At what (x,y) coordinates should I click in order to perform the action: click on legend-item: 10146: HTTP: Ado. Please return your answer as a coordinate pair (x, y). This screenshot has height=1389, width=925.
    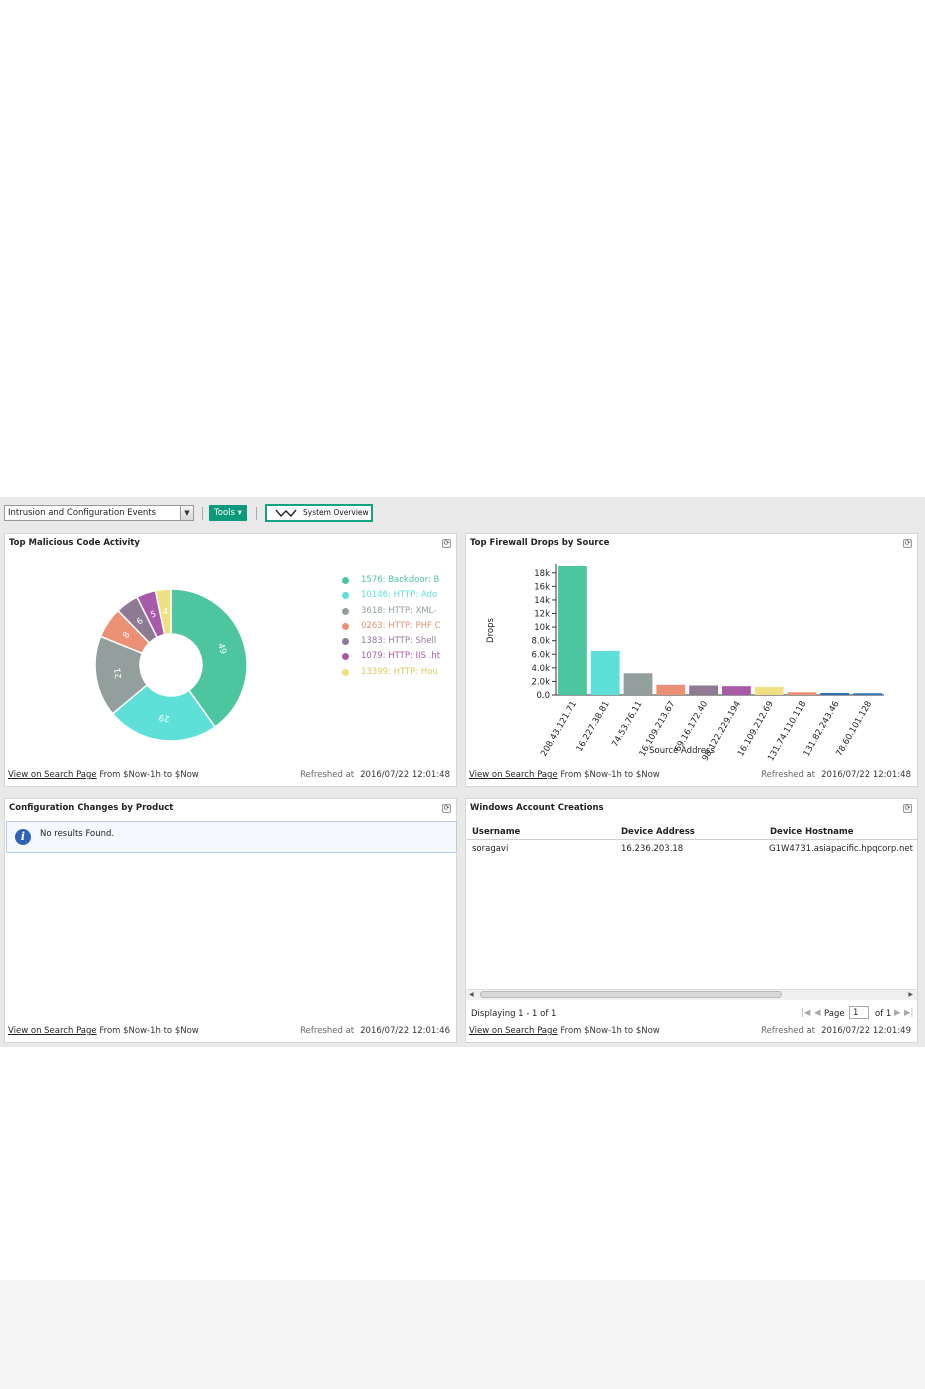
    Looking at the image, I should click on (390, 596).